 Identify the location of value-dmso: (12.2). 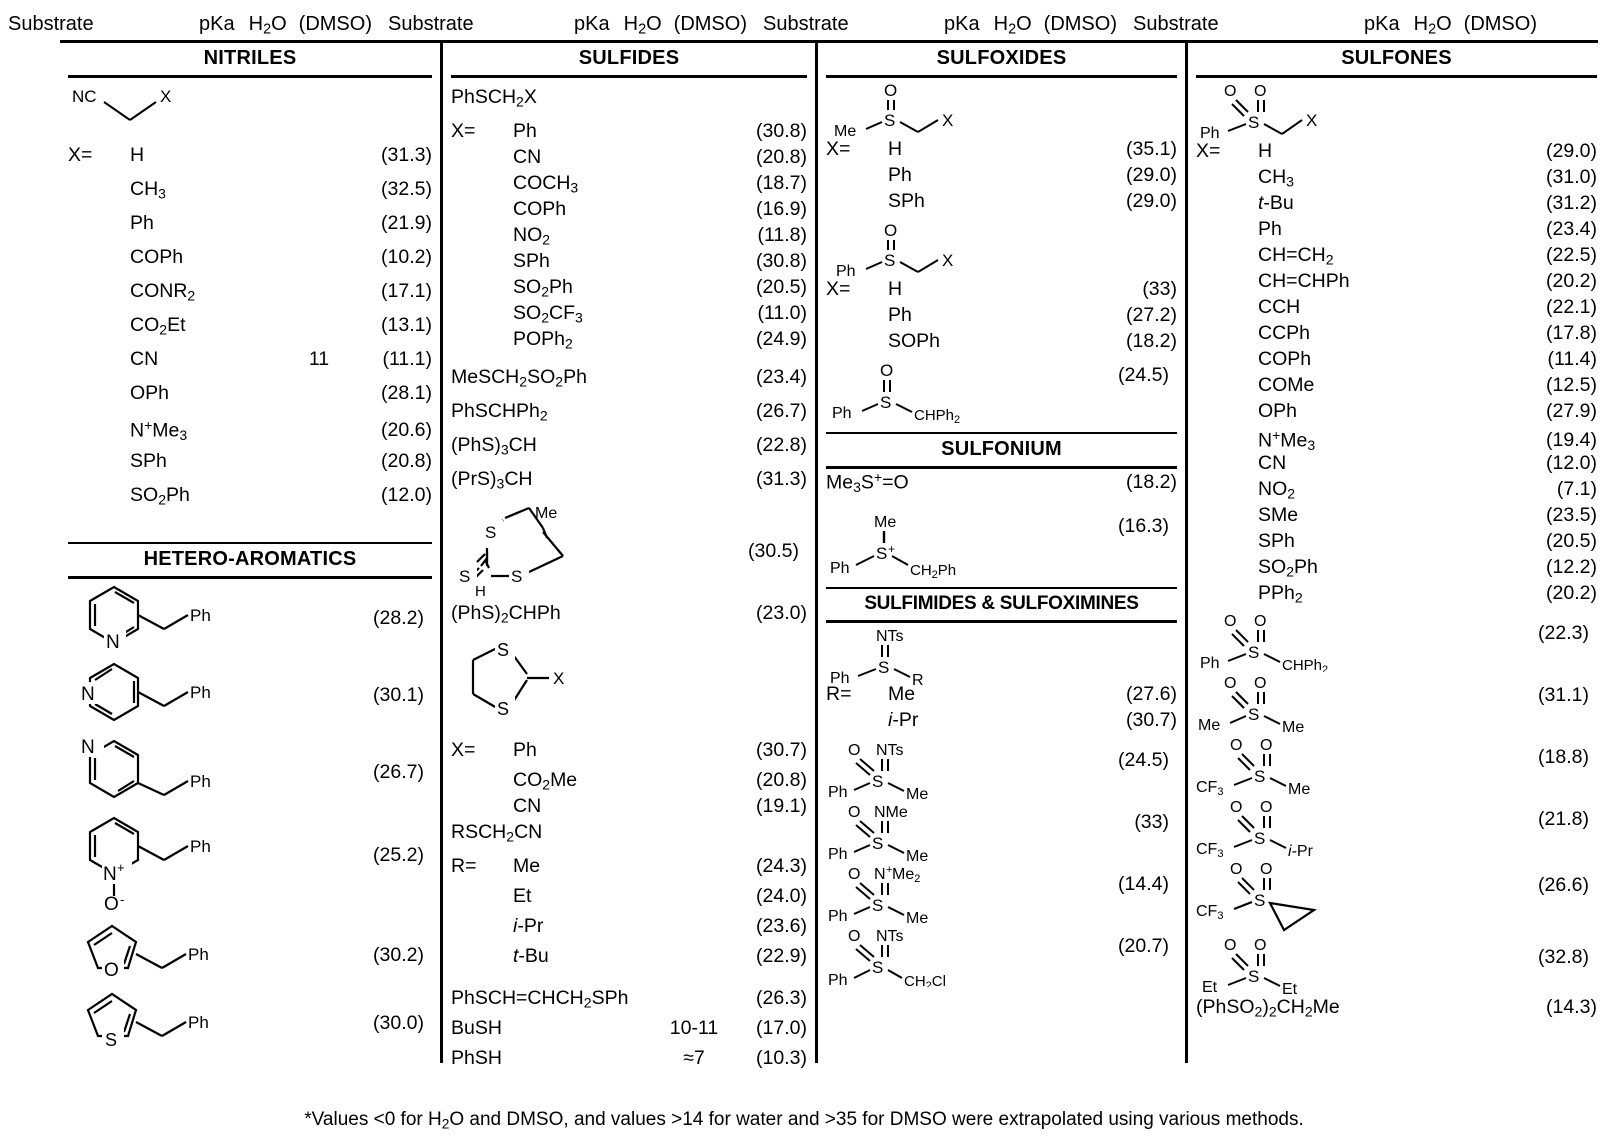
(1571, 567).